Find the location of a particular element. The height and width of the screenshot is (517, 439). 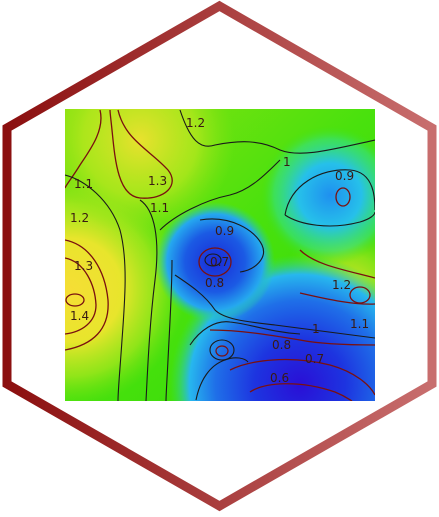

contour-label: 0.6 is located at coordinates (279, 378).